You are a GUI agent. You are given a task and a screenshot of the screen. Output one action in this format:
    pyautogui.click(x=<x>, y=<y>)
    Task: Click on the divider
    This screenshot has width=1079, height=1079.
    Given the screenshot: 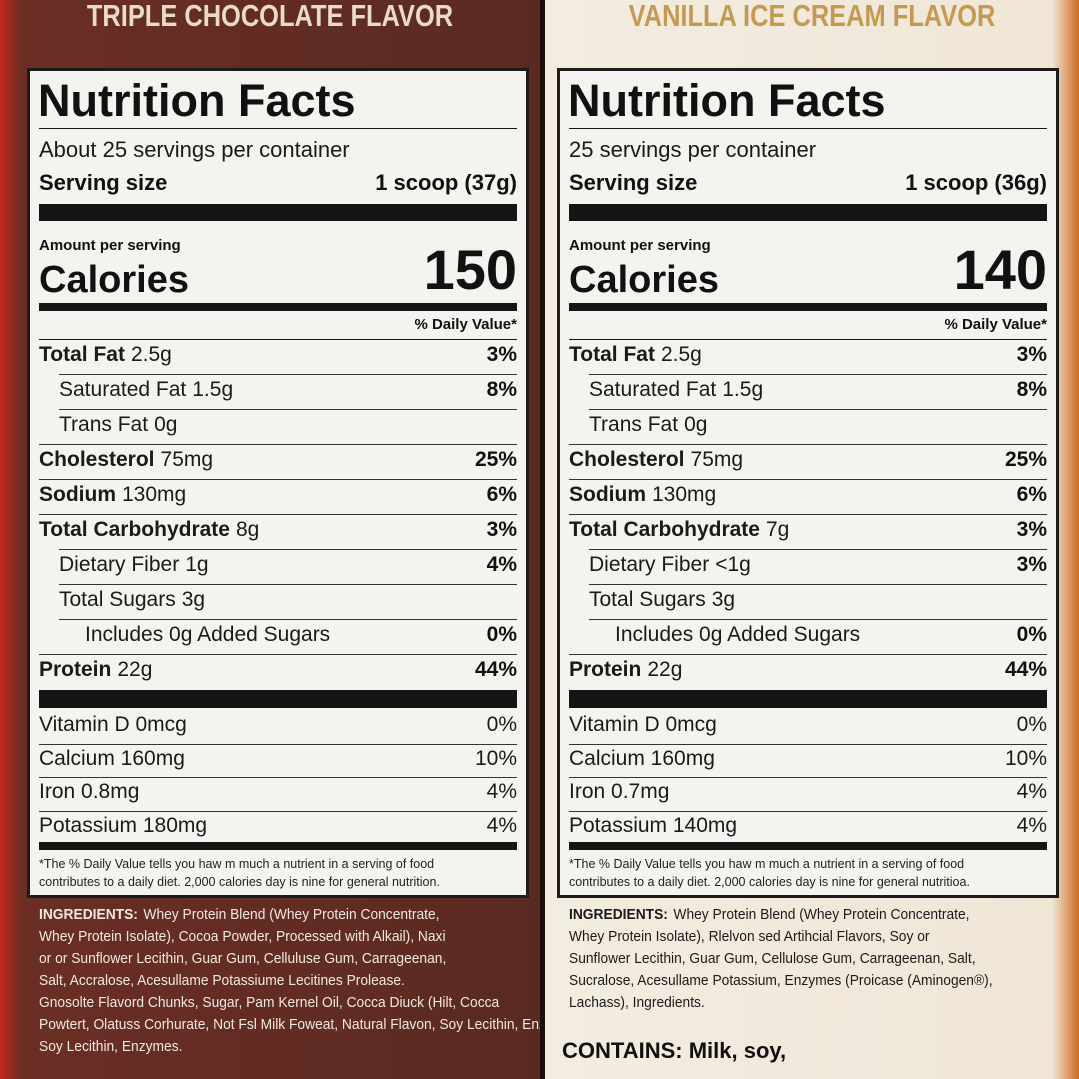 What is the action you would take?
    pyautogui.click(x=542, y=539)
    